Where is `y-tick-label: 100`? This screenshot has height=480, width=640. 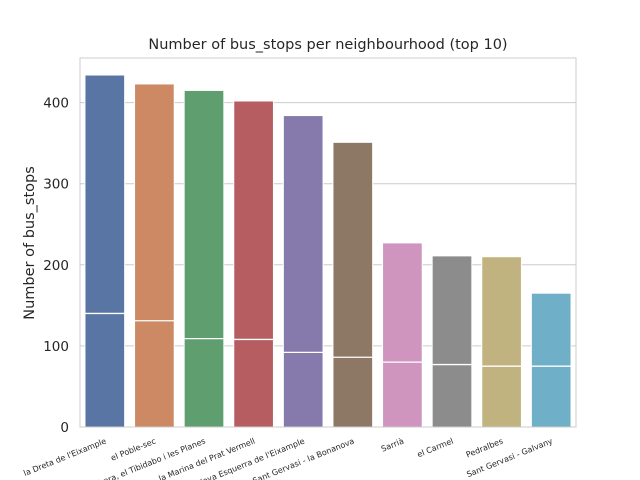 y-tick-label: 100 is located at coordinates (56, 347).